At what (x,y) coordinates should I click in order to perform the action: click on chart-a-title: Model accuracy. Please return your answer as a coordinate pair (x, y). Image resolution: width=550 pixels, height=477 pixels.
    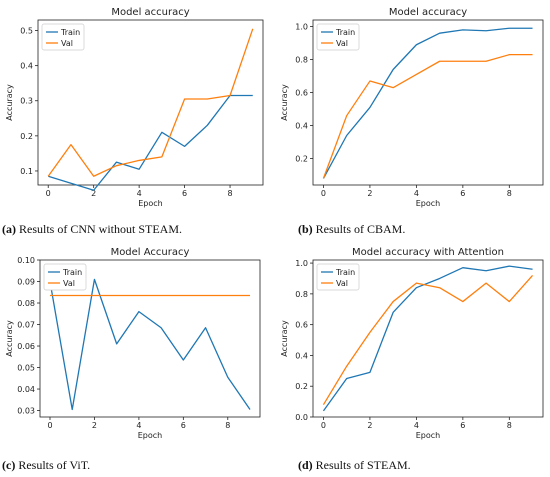
    Looking at the image, I should click on (150, 12).